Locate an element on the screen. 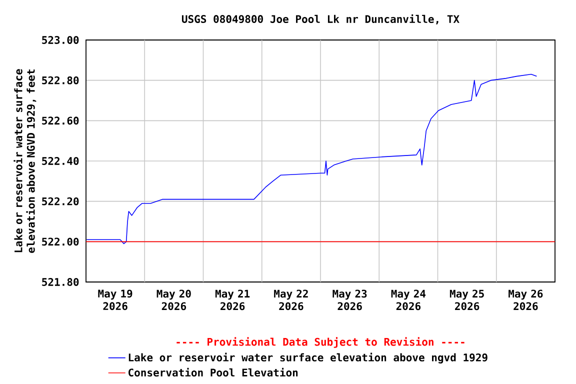  x-tick-label: May 21 2026 is located at coordinates (232, 300).